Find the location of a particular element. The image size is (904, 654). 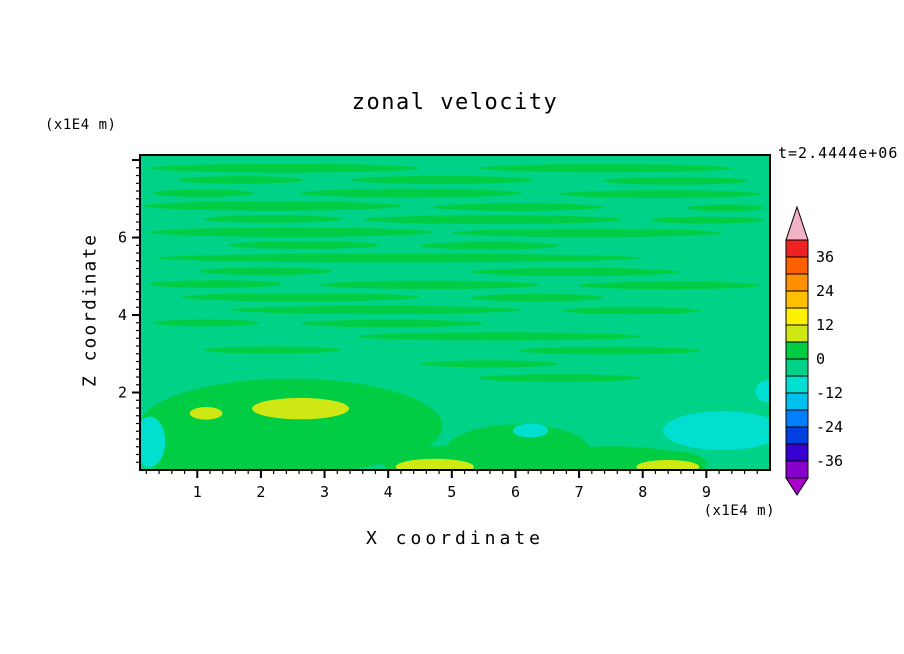

colorbar-label: -24 is located at coordinates (829, 427).